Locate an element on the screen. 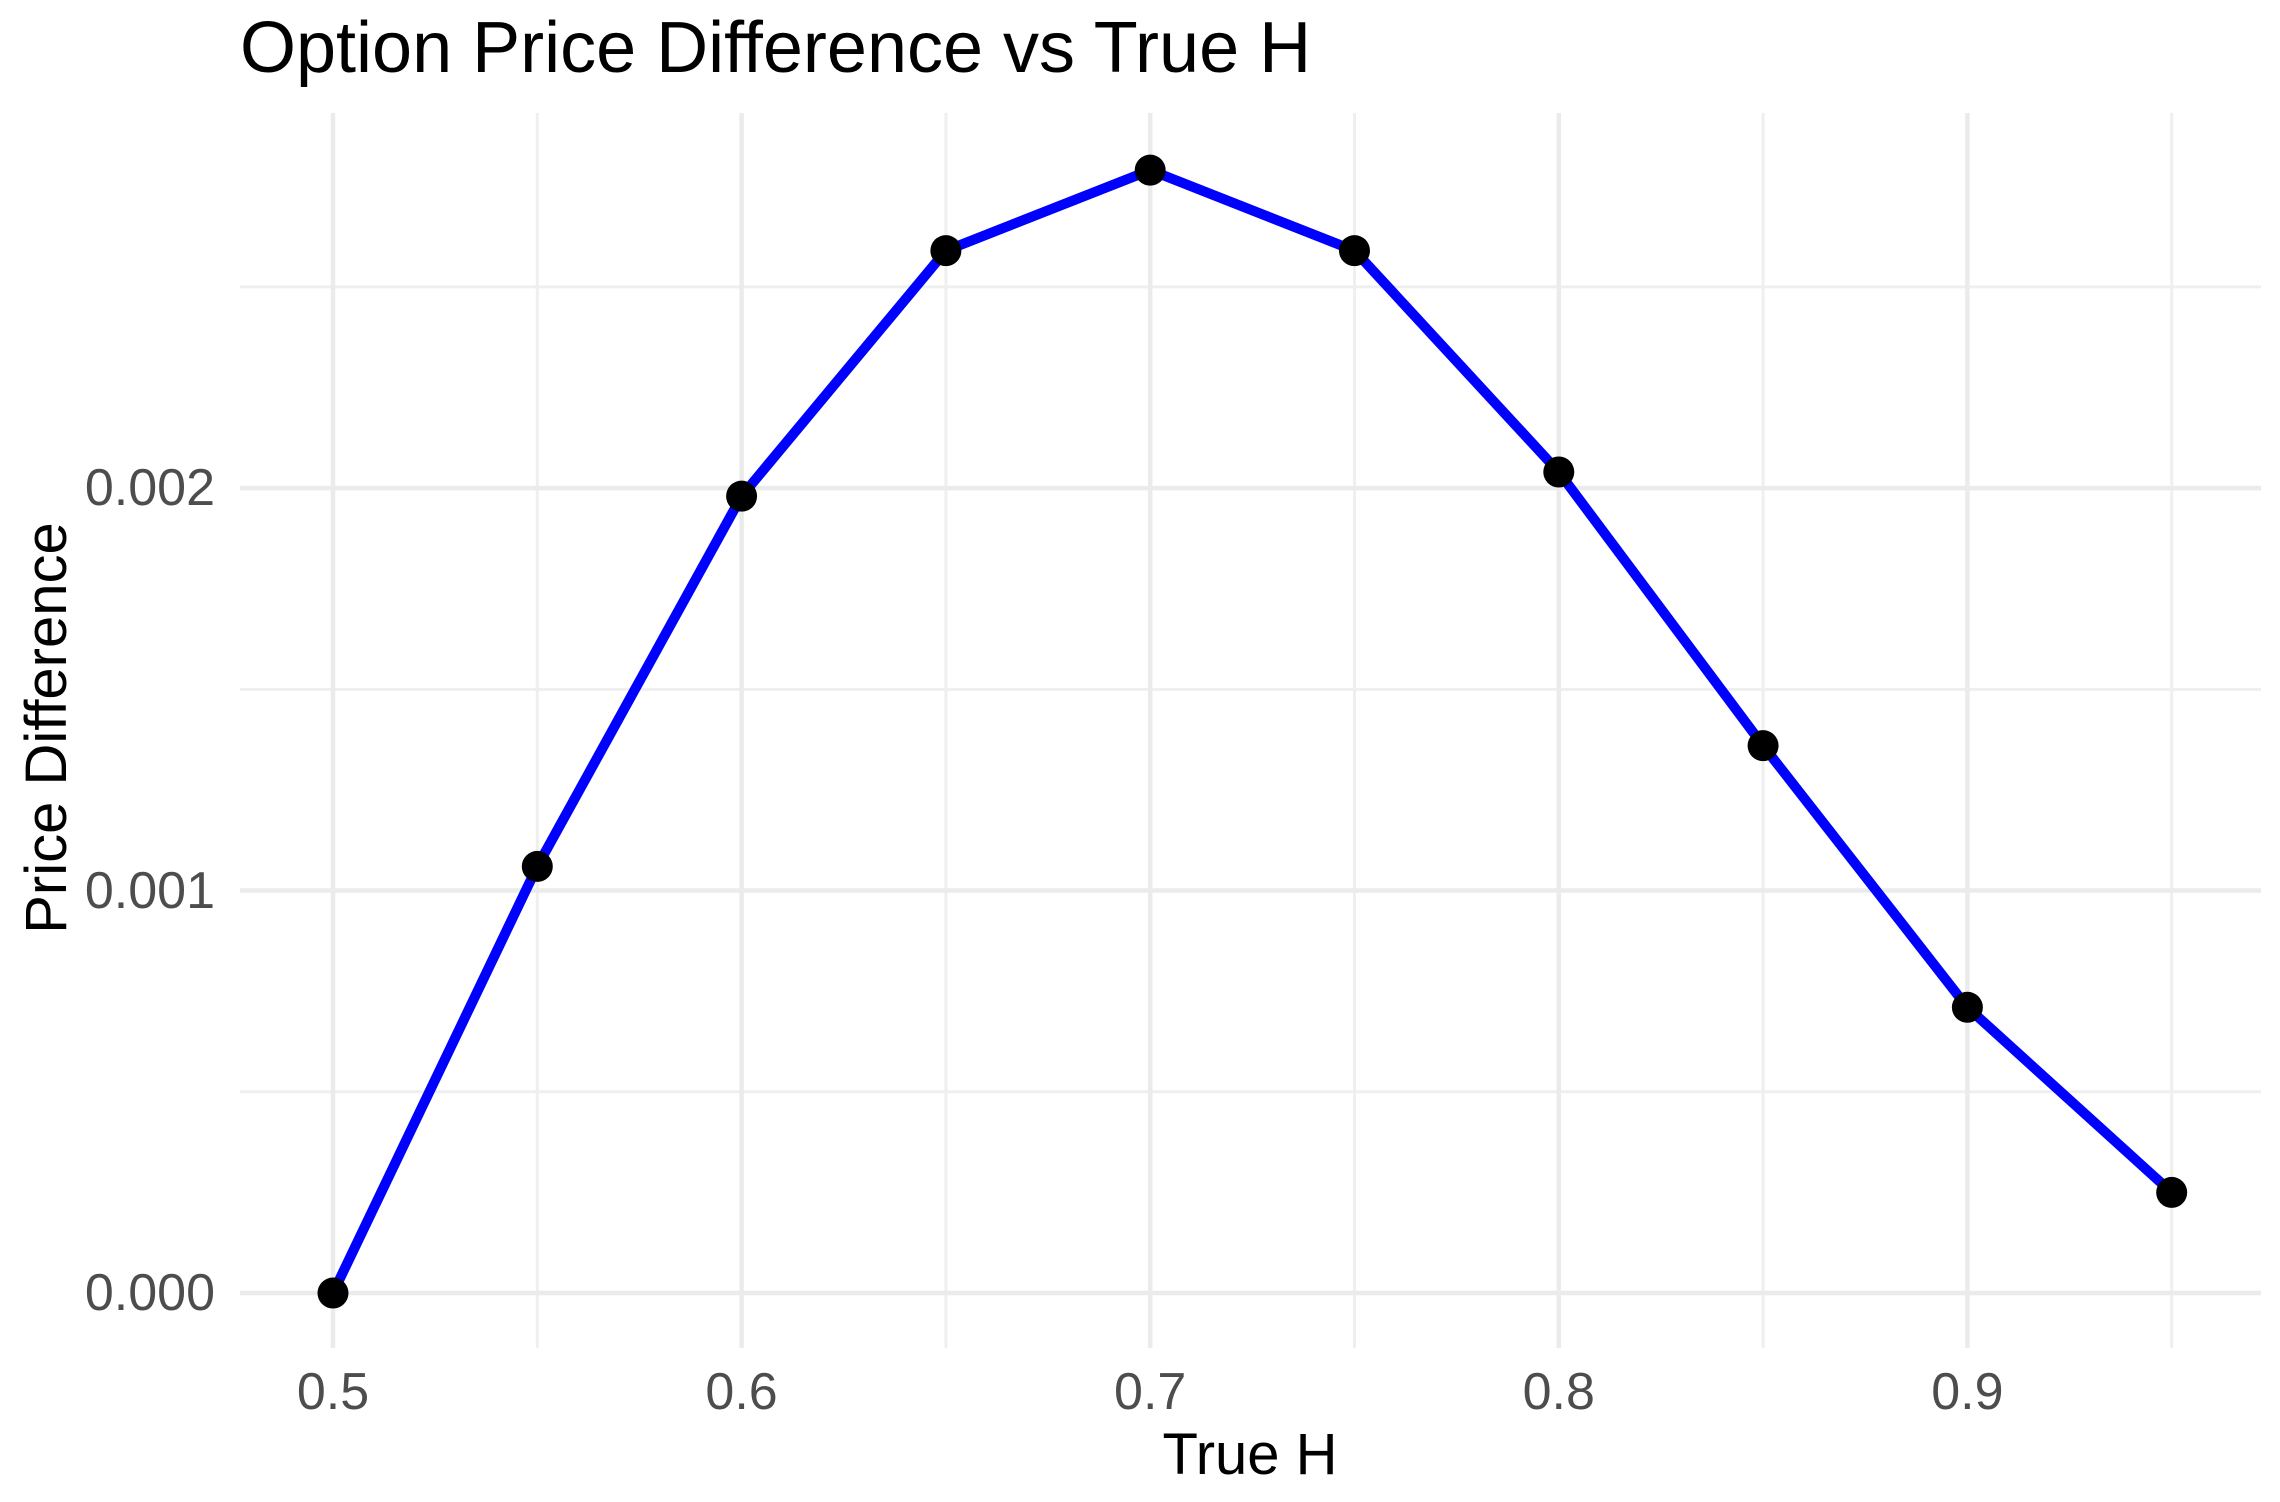  x-tick-label: 0.8 is located at coordinates (1558, 1392).